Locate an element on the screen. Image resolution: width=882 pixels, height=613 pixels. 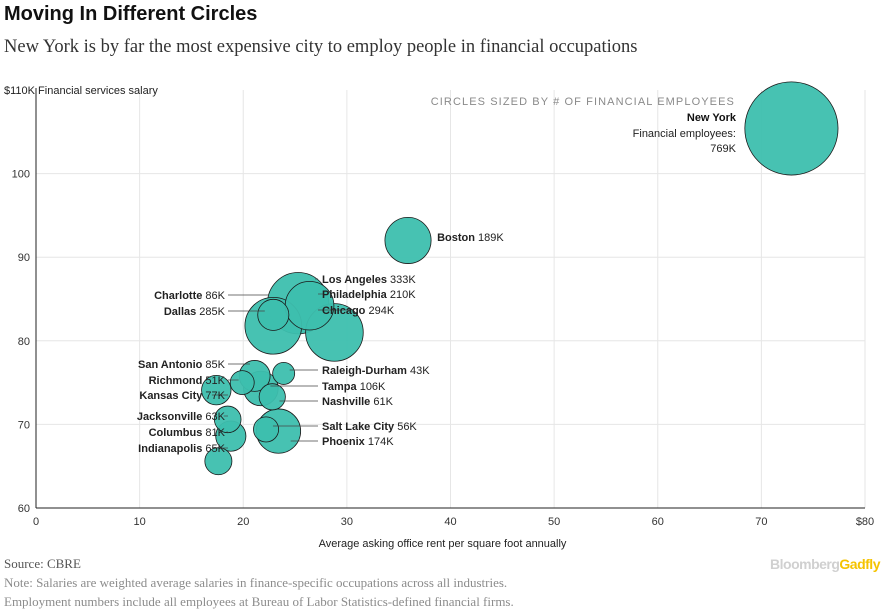
label-richmond-city: Richmond is located at coordinates (176, 381).